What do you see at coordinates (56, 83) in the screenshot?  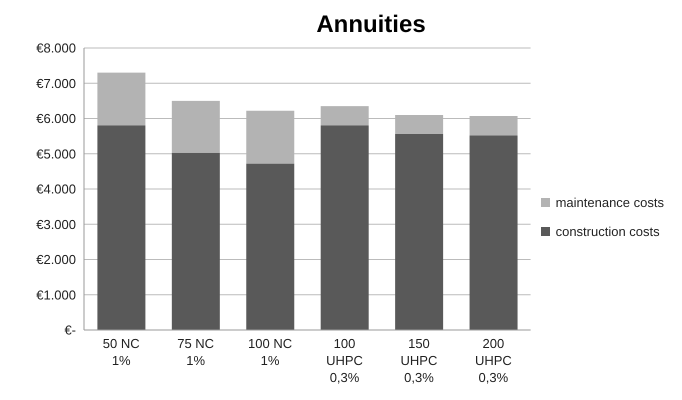 I see `y-tick-label: €7.000` at bounding box center [56, 83].